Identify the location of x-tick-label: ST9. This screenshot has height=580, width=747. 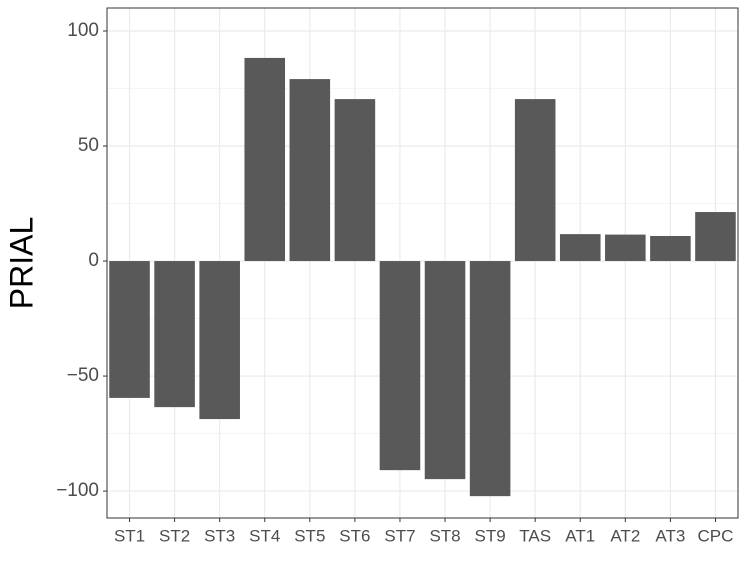
(490, 535).